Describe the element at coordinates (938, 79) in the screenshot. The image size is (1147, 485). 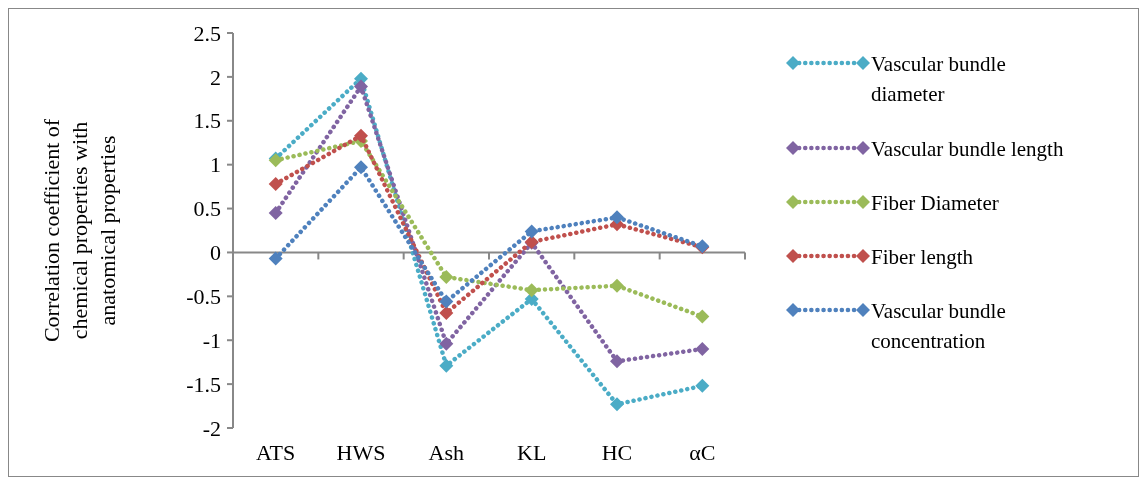
I see `legend-label: Vascular bundle diameter` at that location.